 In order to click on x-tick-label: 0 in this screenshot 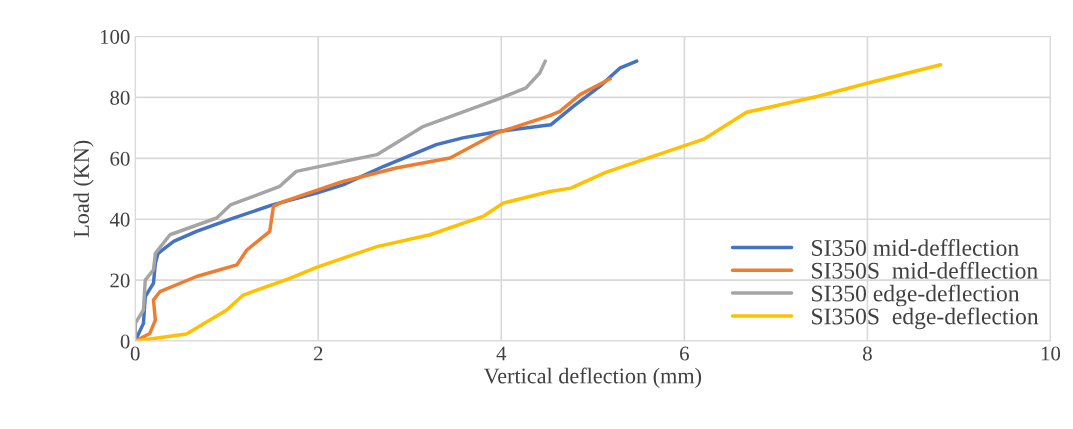, I will do `click(135, 353)`.